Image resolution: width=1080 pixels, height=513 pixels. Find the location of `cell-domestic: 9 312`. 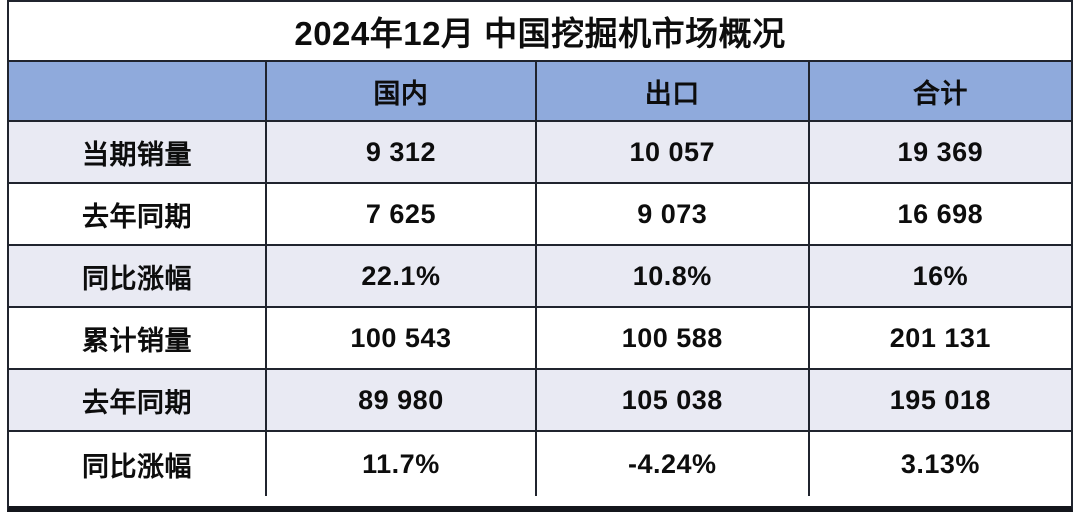

cell-domestic: 9 312 is located at coordinates (402, 152).